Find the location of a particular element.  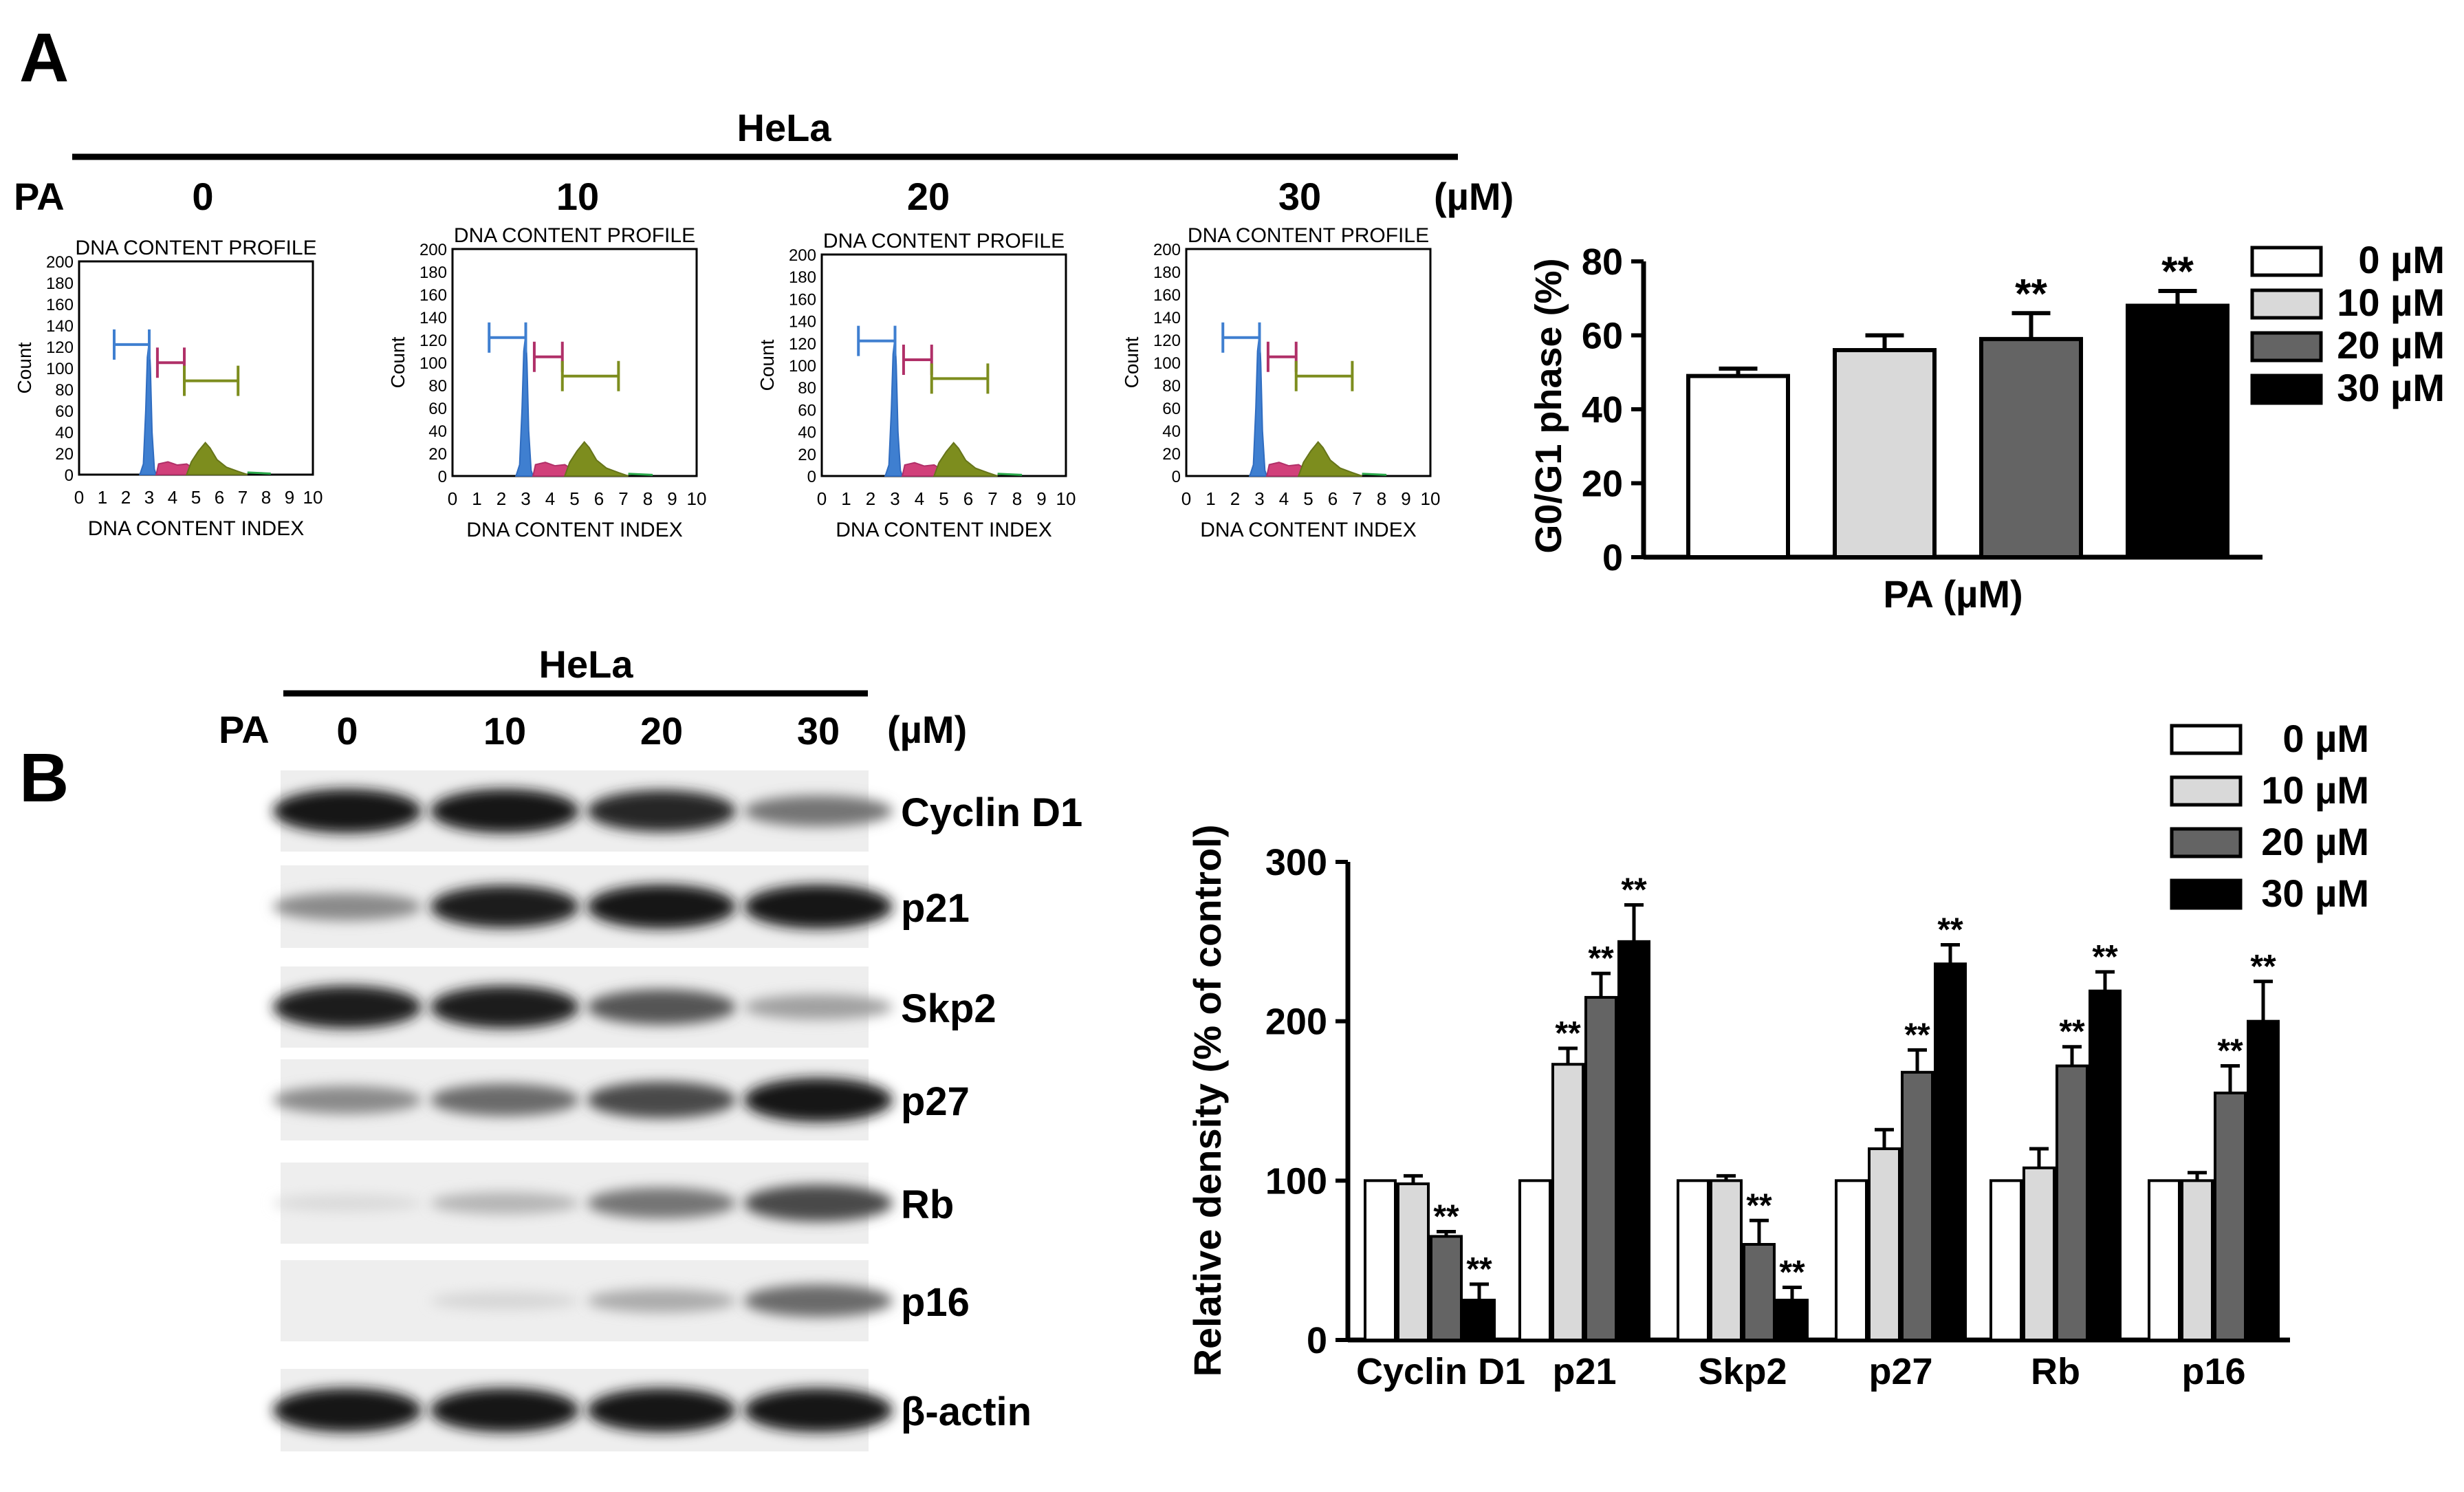

legend-label: 20 µM is located at coordinates (2391, 345).